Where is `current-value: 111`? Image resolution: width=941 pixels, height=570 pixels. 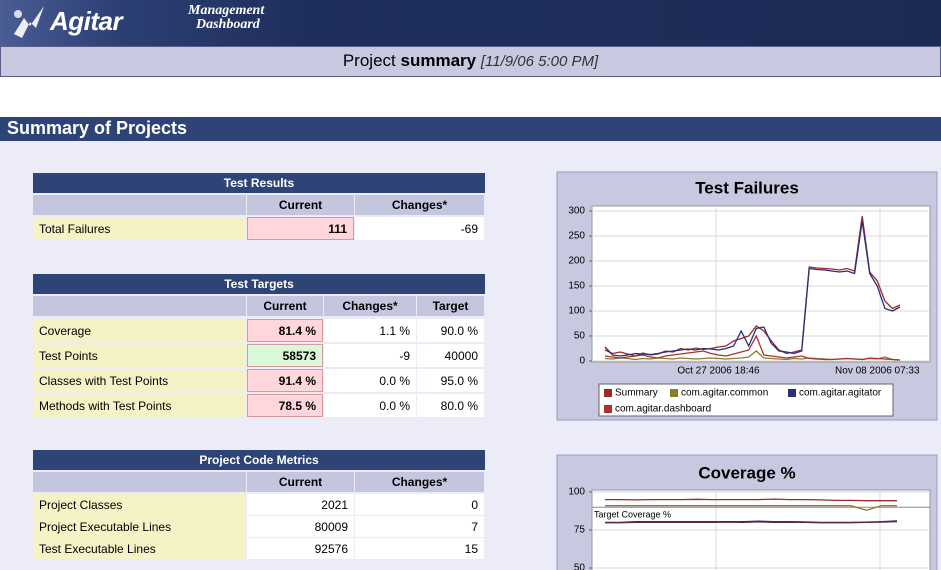
current-value: 111 is located at coordinates (300, 228).